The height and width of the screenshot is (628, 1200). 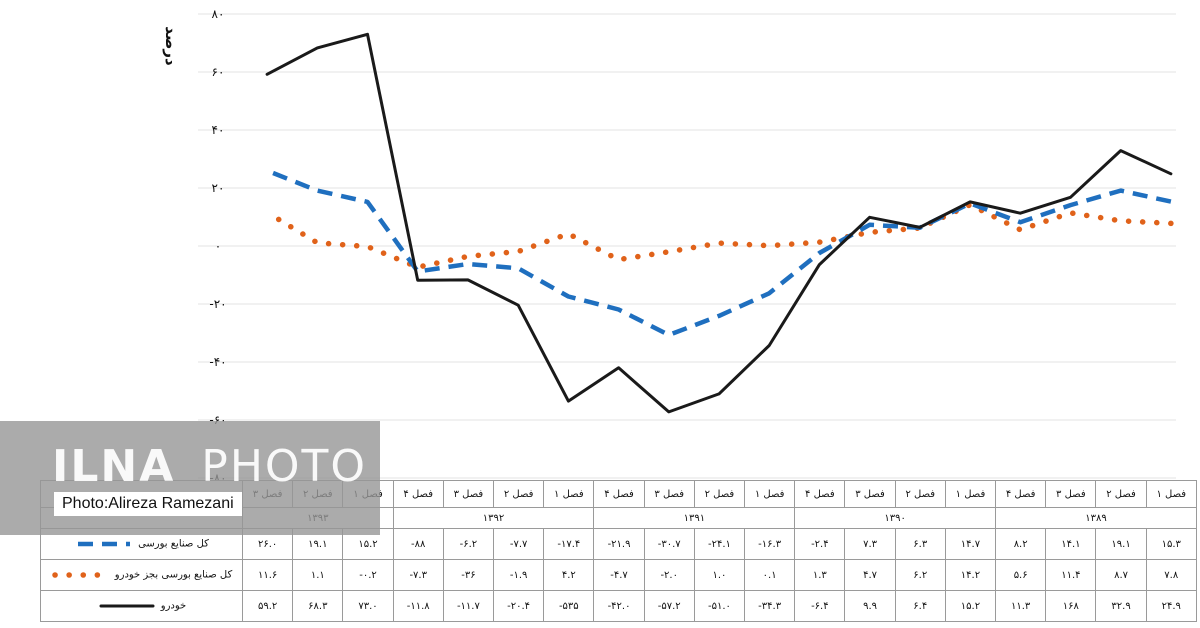 I want to click on legend-label: کل صنایع بورسی, so click(x=173, y=544).